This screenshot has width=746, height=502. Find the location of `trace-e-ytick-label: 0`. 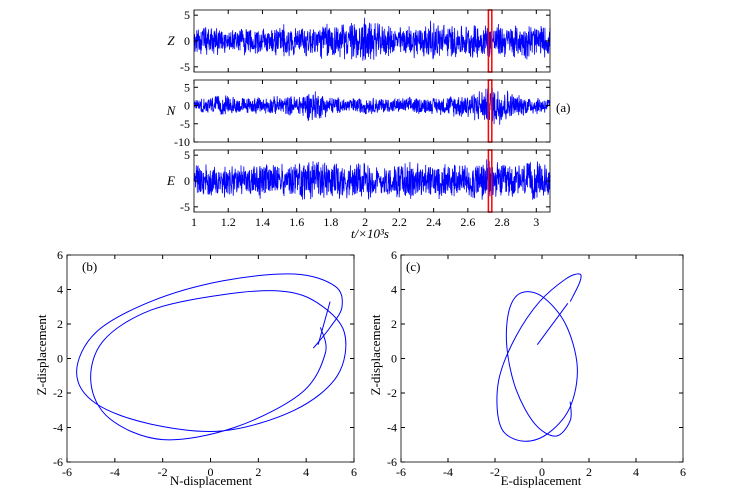

trace-e-ytick-label: 0 is located at coordinates (187, 181).